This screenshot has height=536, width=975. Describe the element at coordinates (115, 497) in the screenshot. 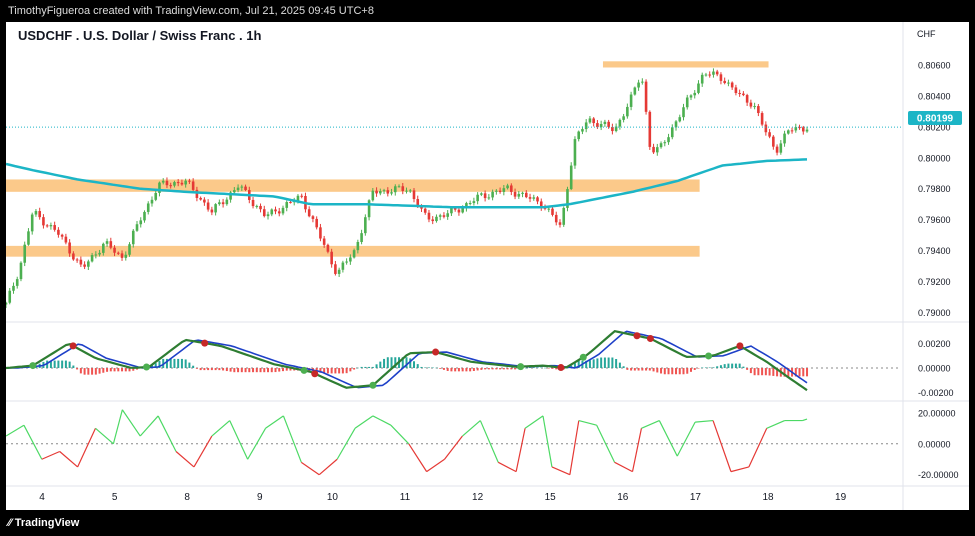

I see `time-tick-label: 5` at that location.